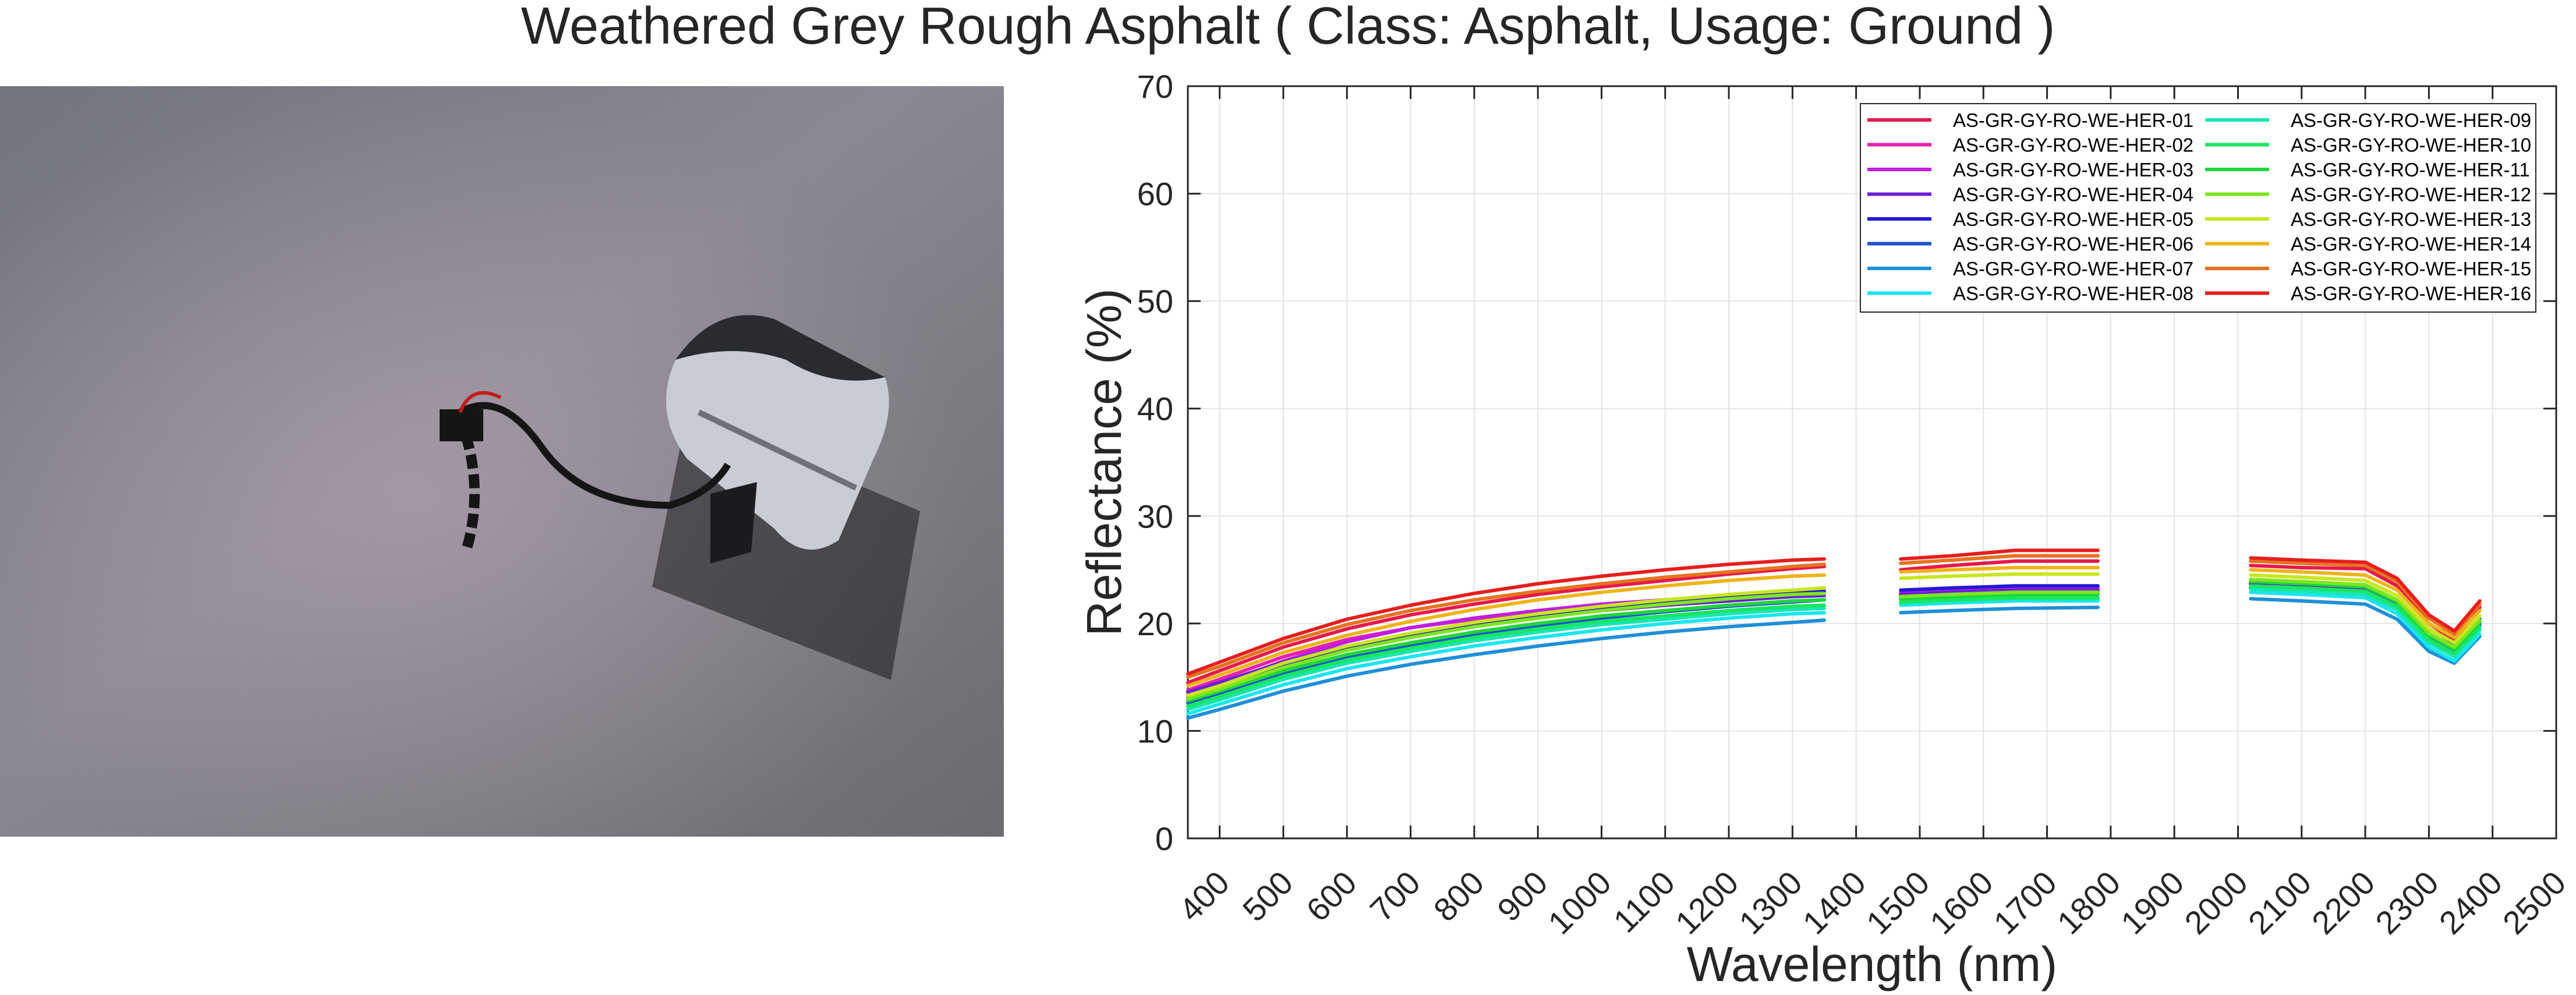 The image size is (2576, 995). Describe the element at coordinates (2407, 903) in the screenshot. I see `x-tick-label: 2300` at that location.